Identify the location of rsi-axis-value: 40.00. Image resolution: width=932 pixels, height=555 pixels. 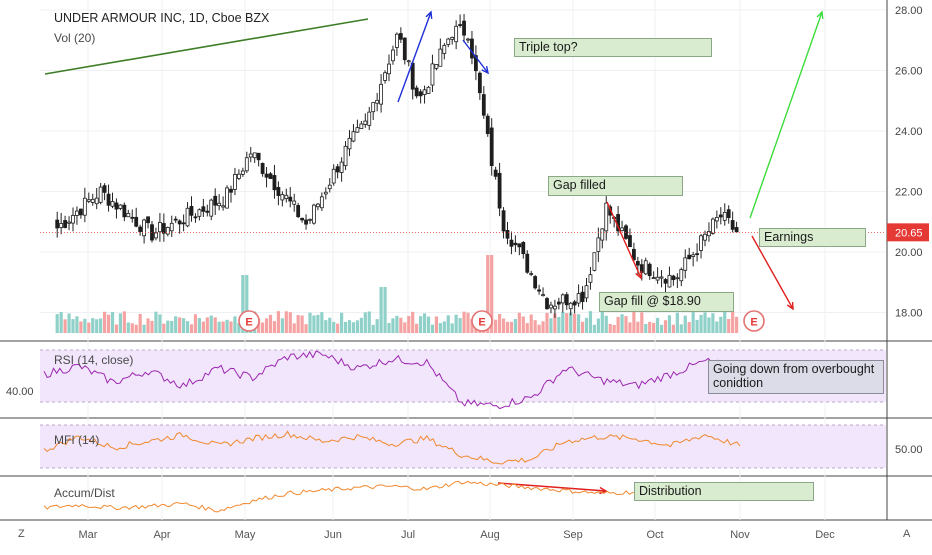
(20, 392).